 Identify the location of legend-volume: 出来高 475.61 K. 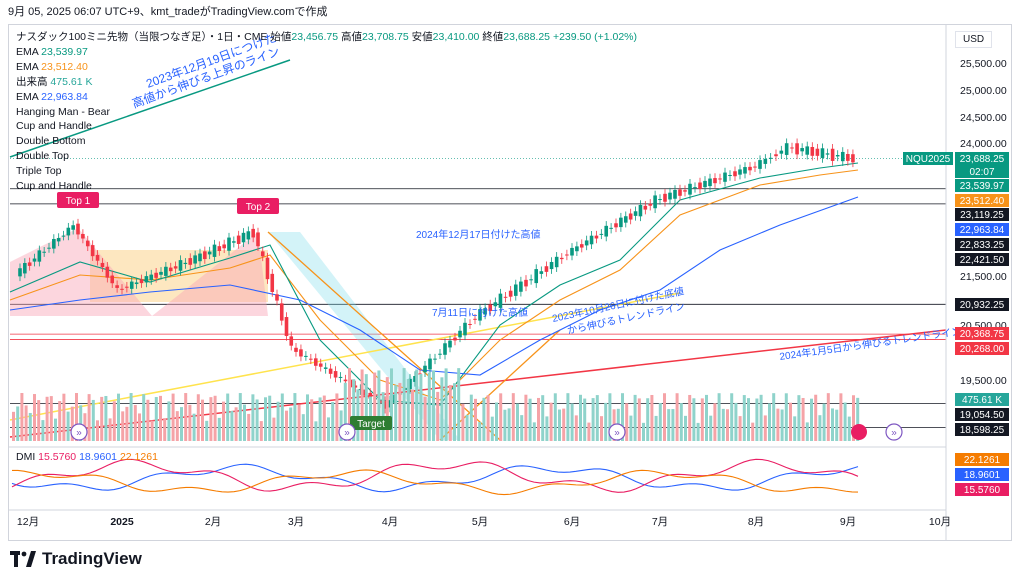
(326, 82).